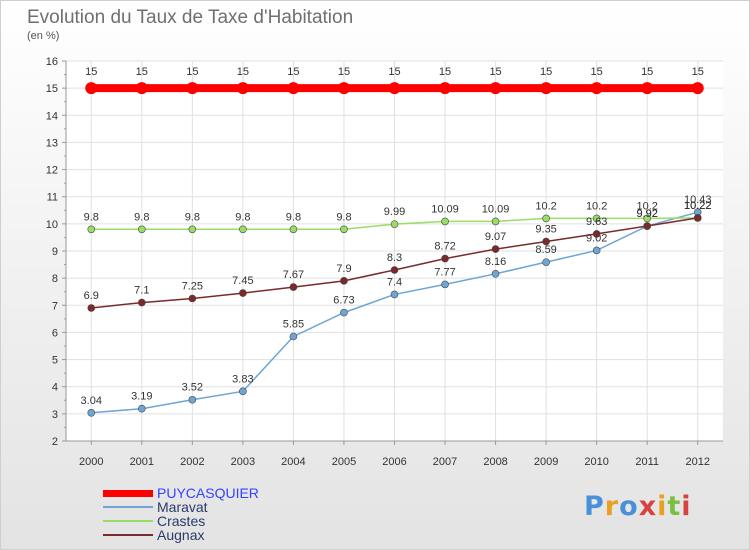  What do you see at coordinates (343, 269) in the screenshot?
I see `data-label: 7.9` at bounding box center [343, 269].